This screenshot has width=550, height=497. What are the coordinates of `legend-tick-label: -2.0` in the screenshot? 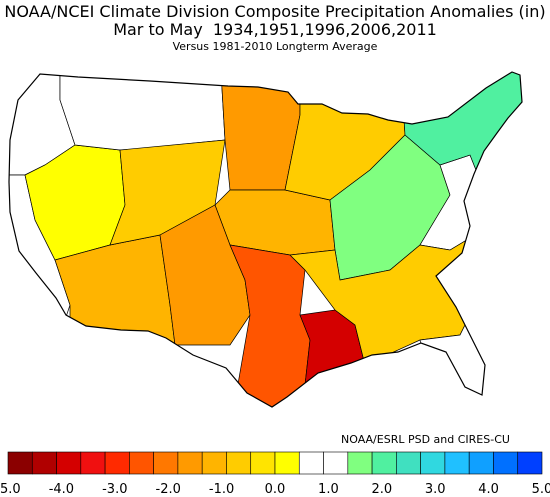 It's located at (168, 489).